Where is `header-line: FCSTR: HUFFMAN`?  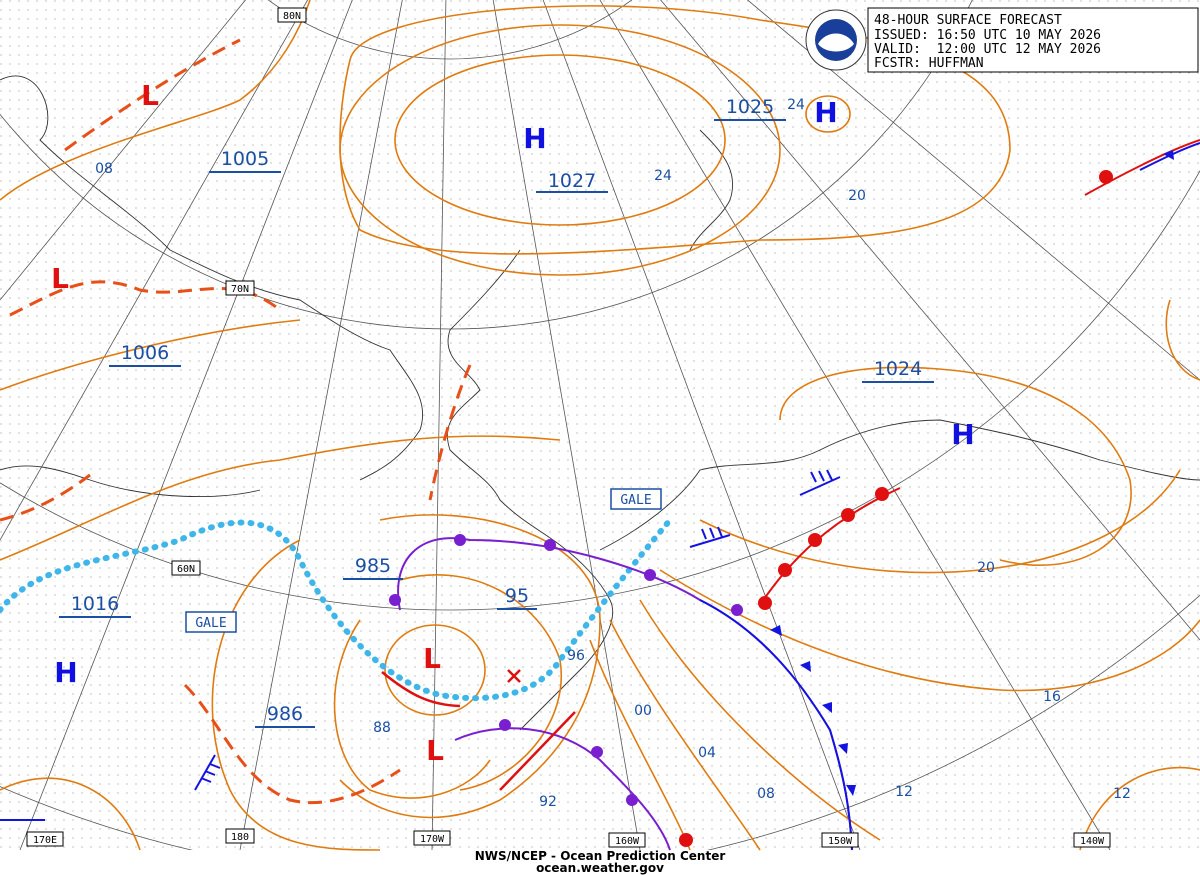
header-line: FCSTR: HUFFMAN is located at coordinates (929, 63).